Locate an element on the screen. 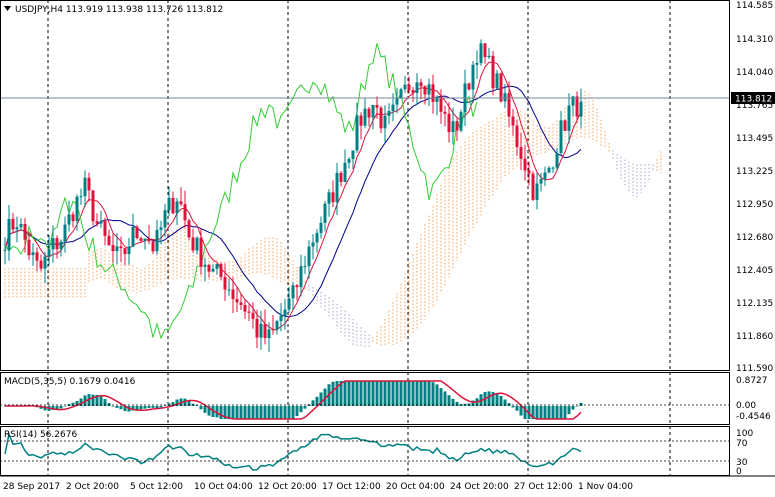 This screenshot has width=775, height=497. rsi-line is located at coordinates (293, 451).